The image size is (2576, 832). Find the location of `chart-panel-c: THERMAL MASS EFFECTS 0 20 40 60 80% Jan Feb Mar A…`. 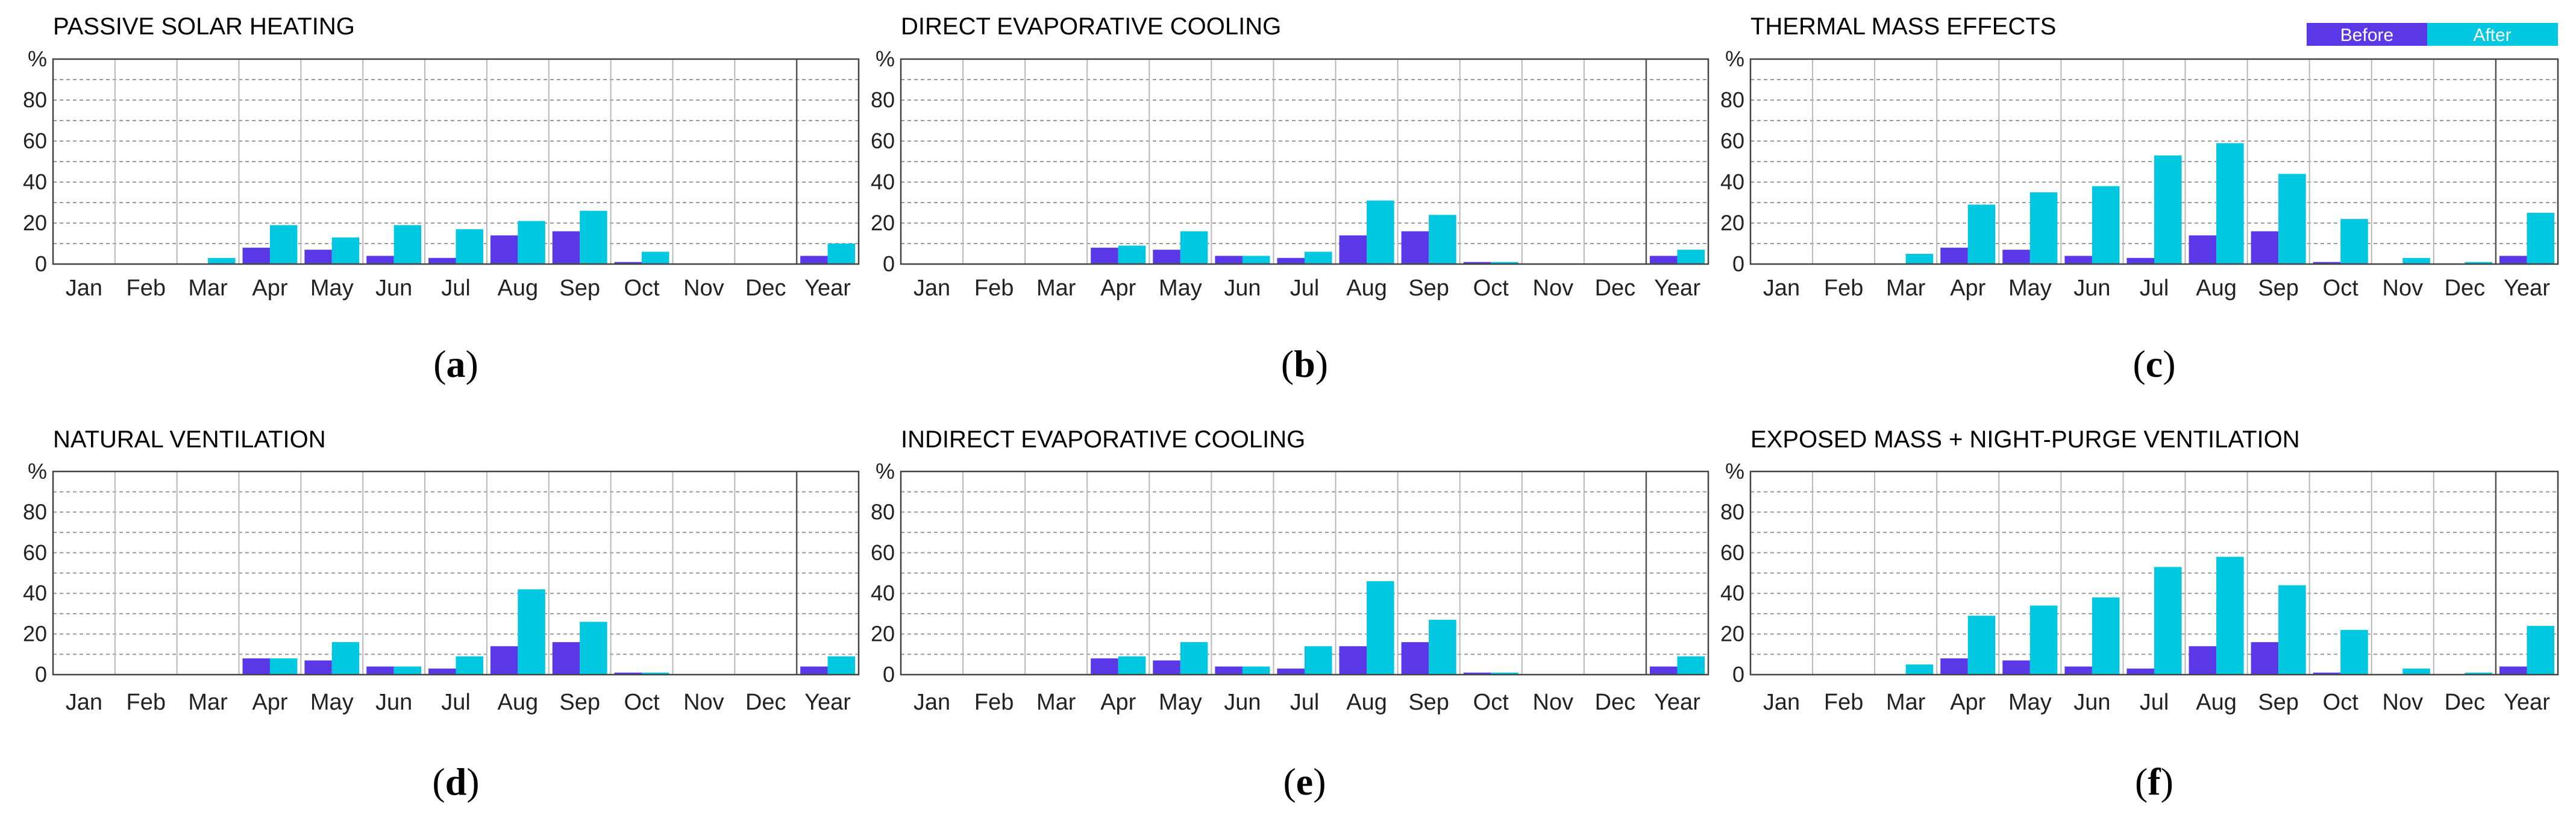

chart-panel-c: THERMAL MASS EFFECTS 0 20 40 60 80% Jan Feb Mar A… is located at coordinates (2139, 199).